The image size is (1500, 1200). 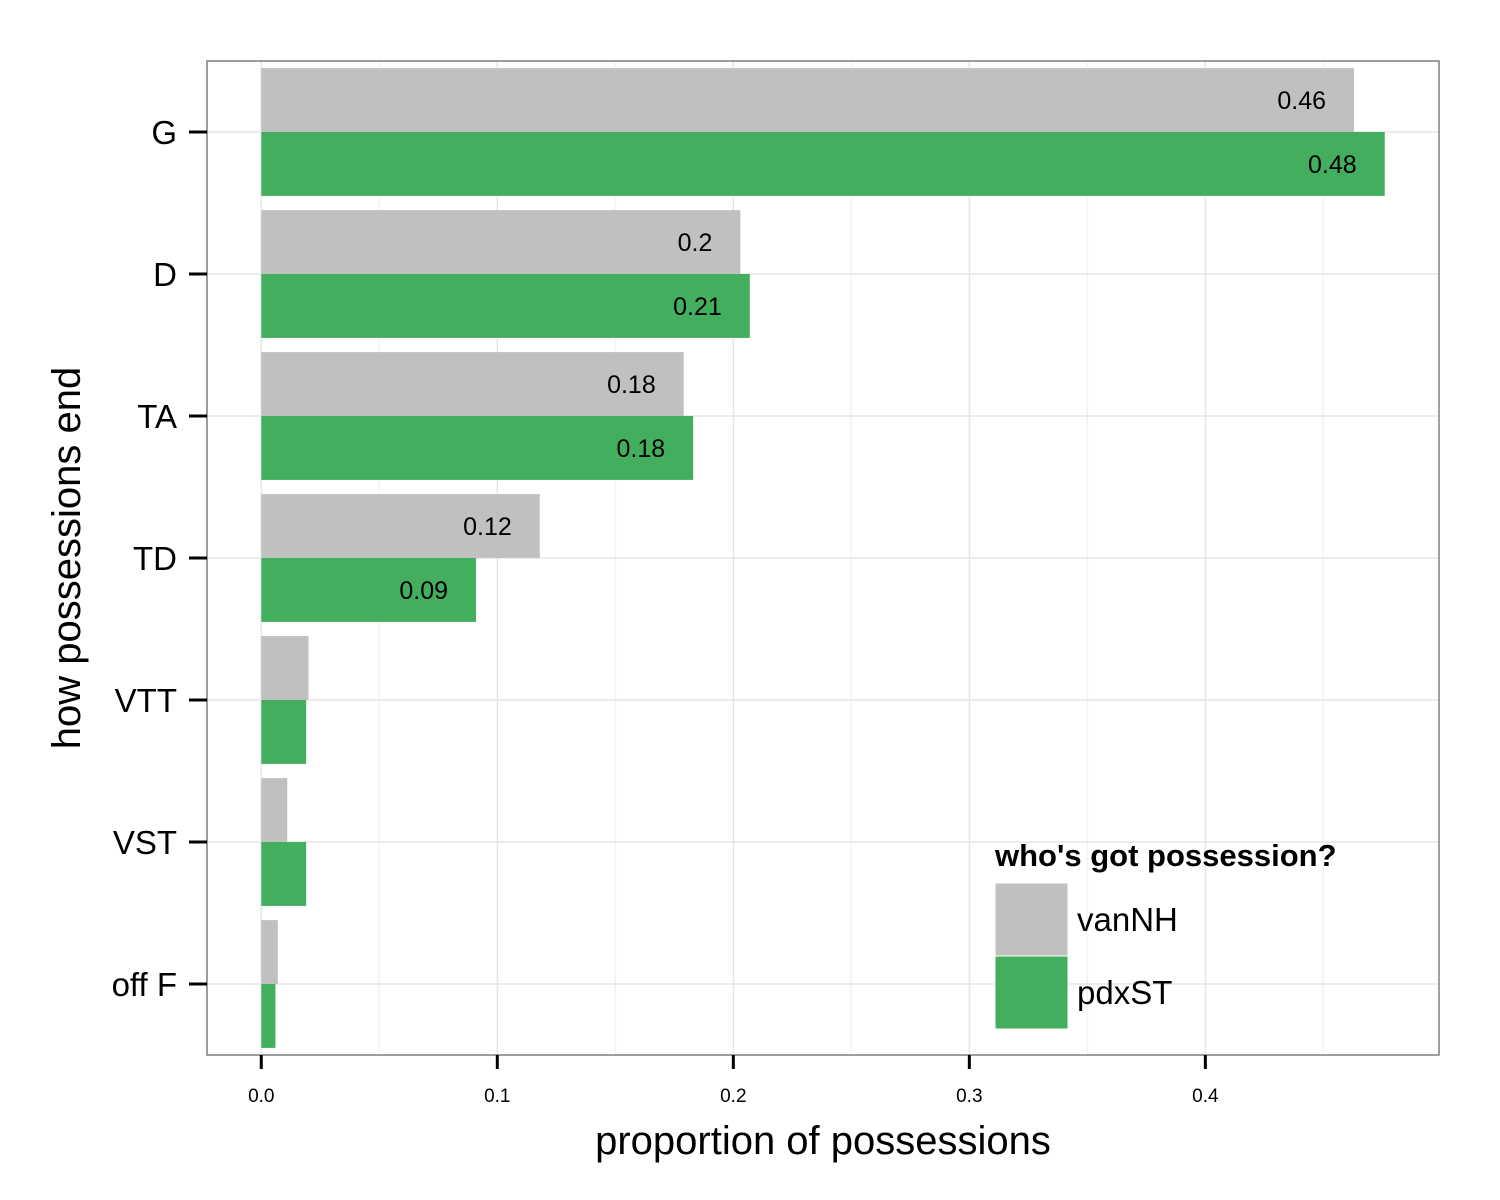 What do you see at coordinates (146, 700) in the screenshot?
I see `y-tick-label: VTT` at bounding box center [146, 700].